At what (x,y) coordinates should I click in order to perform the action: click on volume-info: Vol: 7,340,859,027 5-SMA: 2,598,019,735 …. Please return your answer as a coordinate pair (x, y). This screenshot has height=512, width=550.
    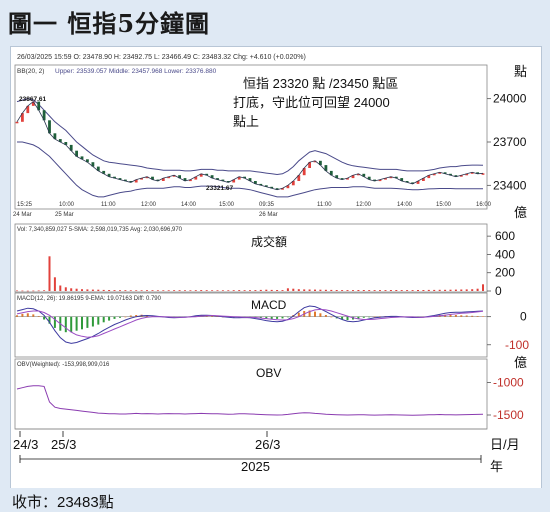
    Looking at the image, I should click on (100, 230).